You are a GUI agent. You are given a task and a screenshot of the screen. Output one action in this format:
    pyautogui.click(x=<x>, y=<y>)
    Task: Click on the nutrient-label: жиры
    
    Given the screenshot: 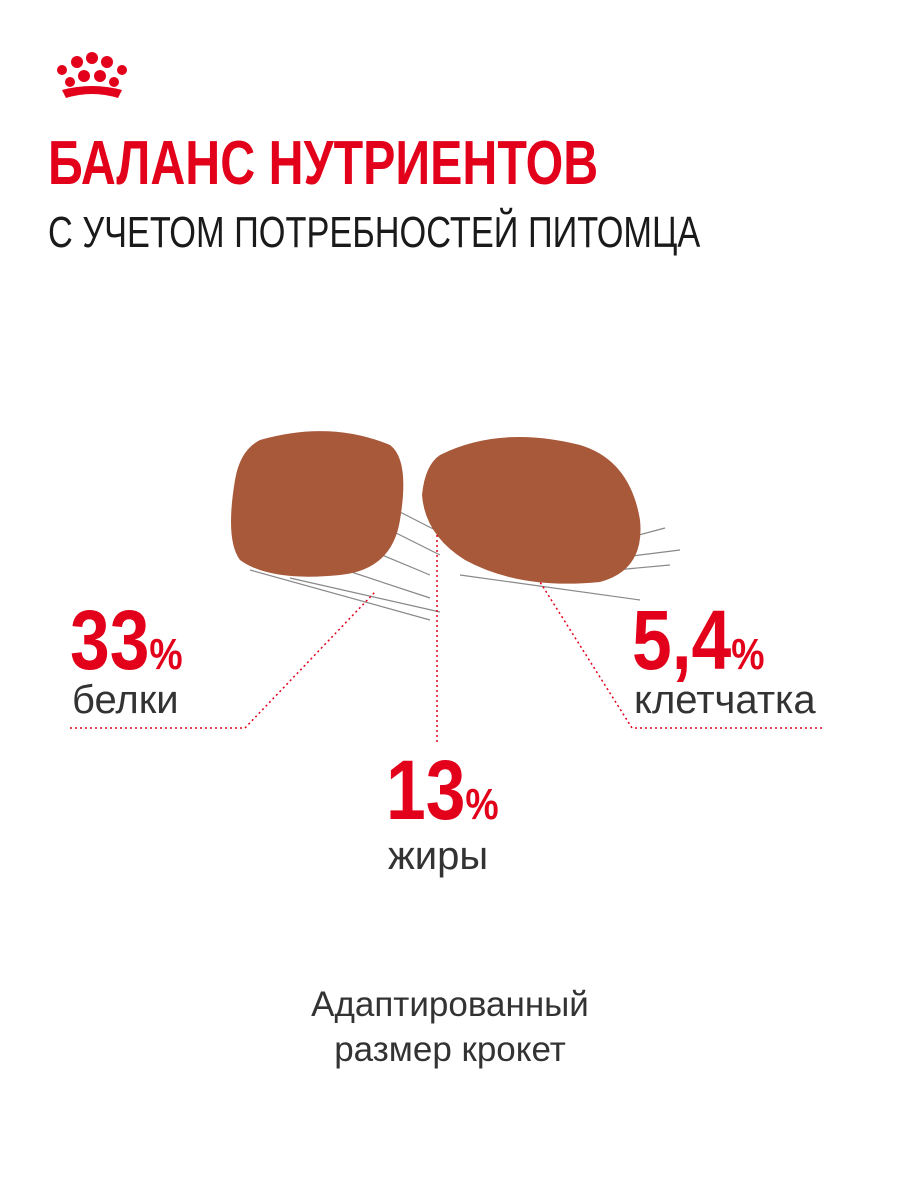 What is the action you would take?
    pyautogui.click(x=438, y=856)
    